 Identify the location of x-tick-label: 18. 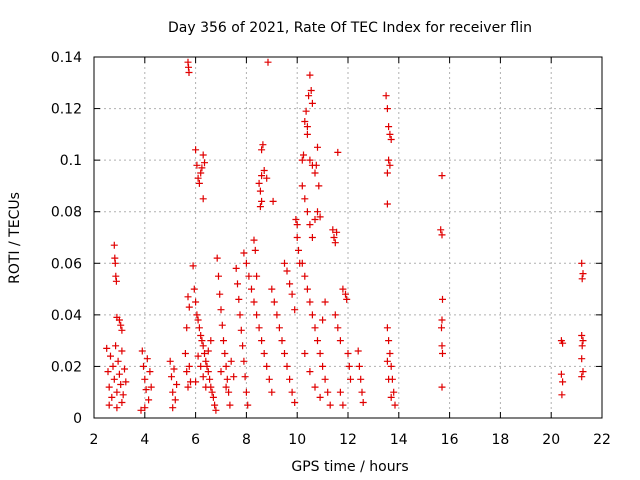
(500, 440).